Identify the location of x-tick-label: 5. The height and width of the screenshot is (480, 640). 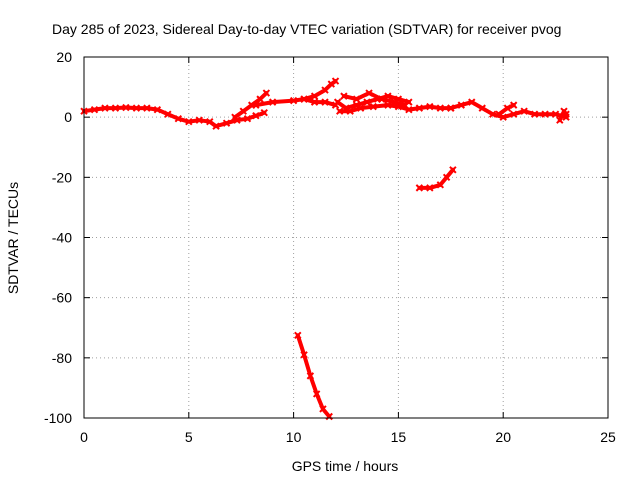
(189, 437).